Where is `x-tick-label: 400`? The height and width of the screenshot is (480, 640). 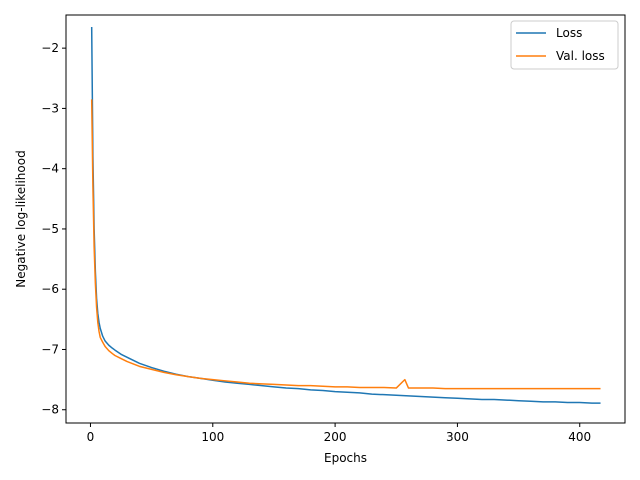 x-tick-label: 400 is located at coordinates (579, 437).